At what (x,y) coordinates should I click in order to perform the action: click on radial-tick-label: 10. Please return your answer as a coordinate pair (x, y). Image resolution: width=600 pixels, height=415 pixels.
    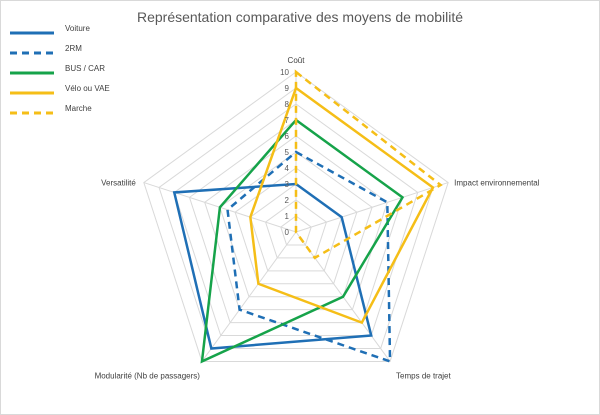
    Looking at the image, I should click on (284, 72).